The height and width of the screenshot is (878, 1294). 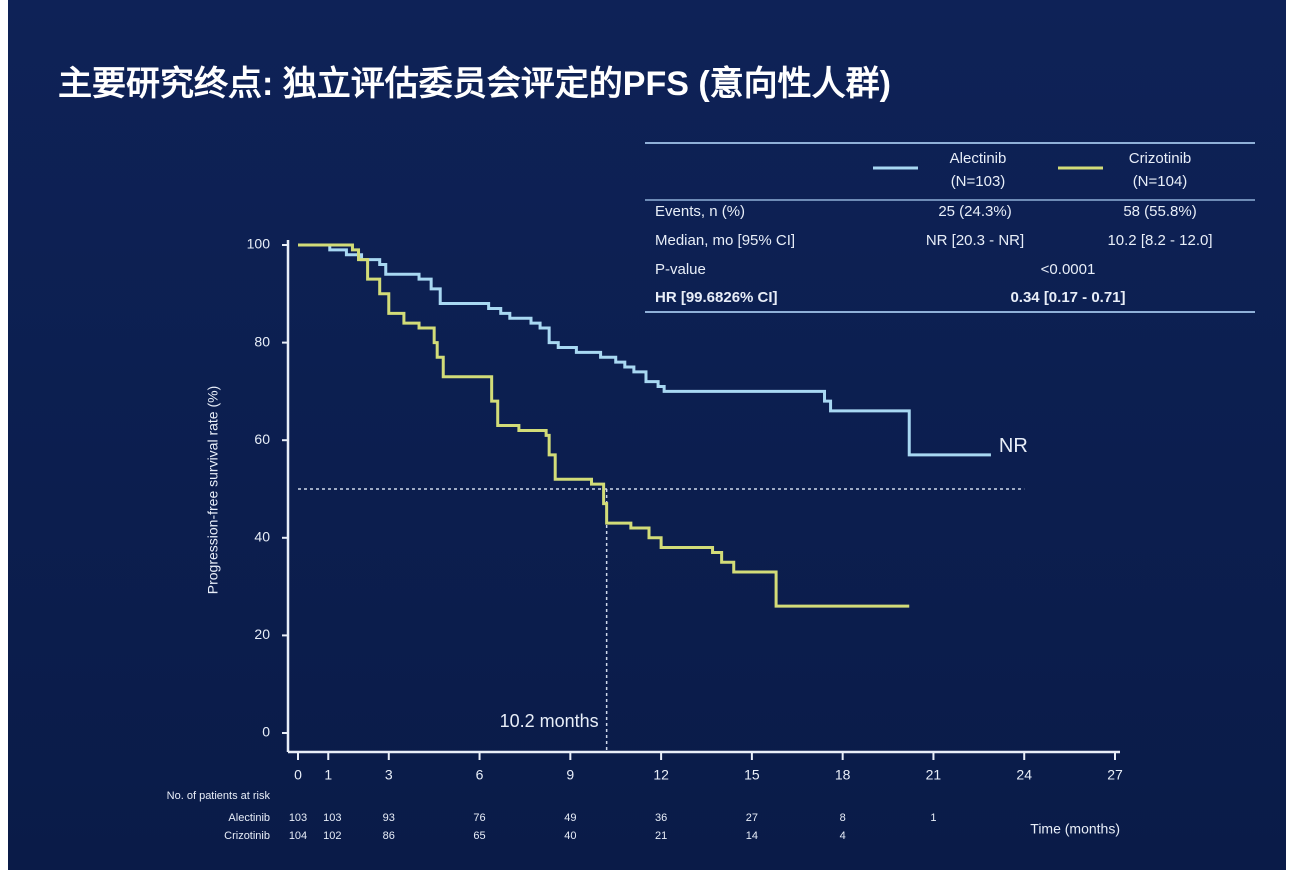 I want to click on x-tick-label: 21, so click(x=934, y=775).